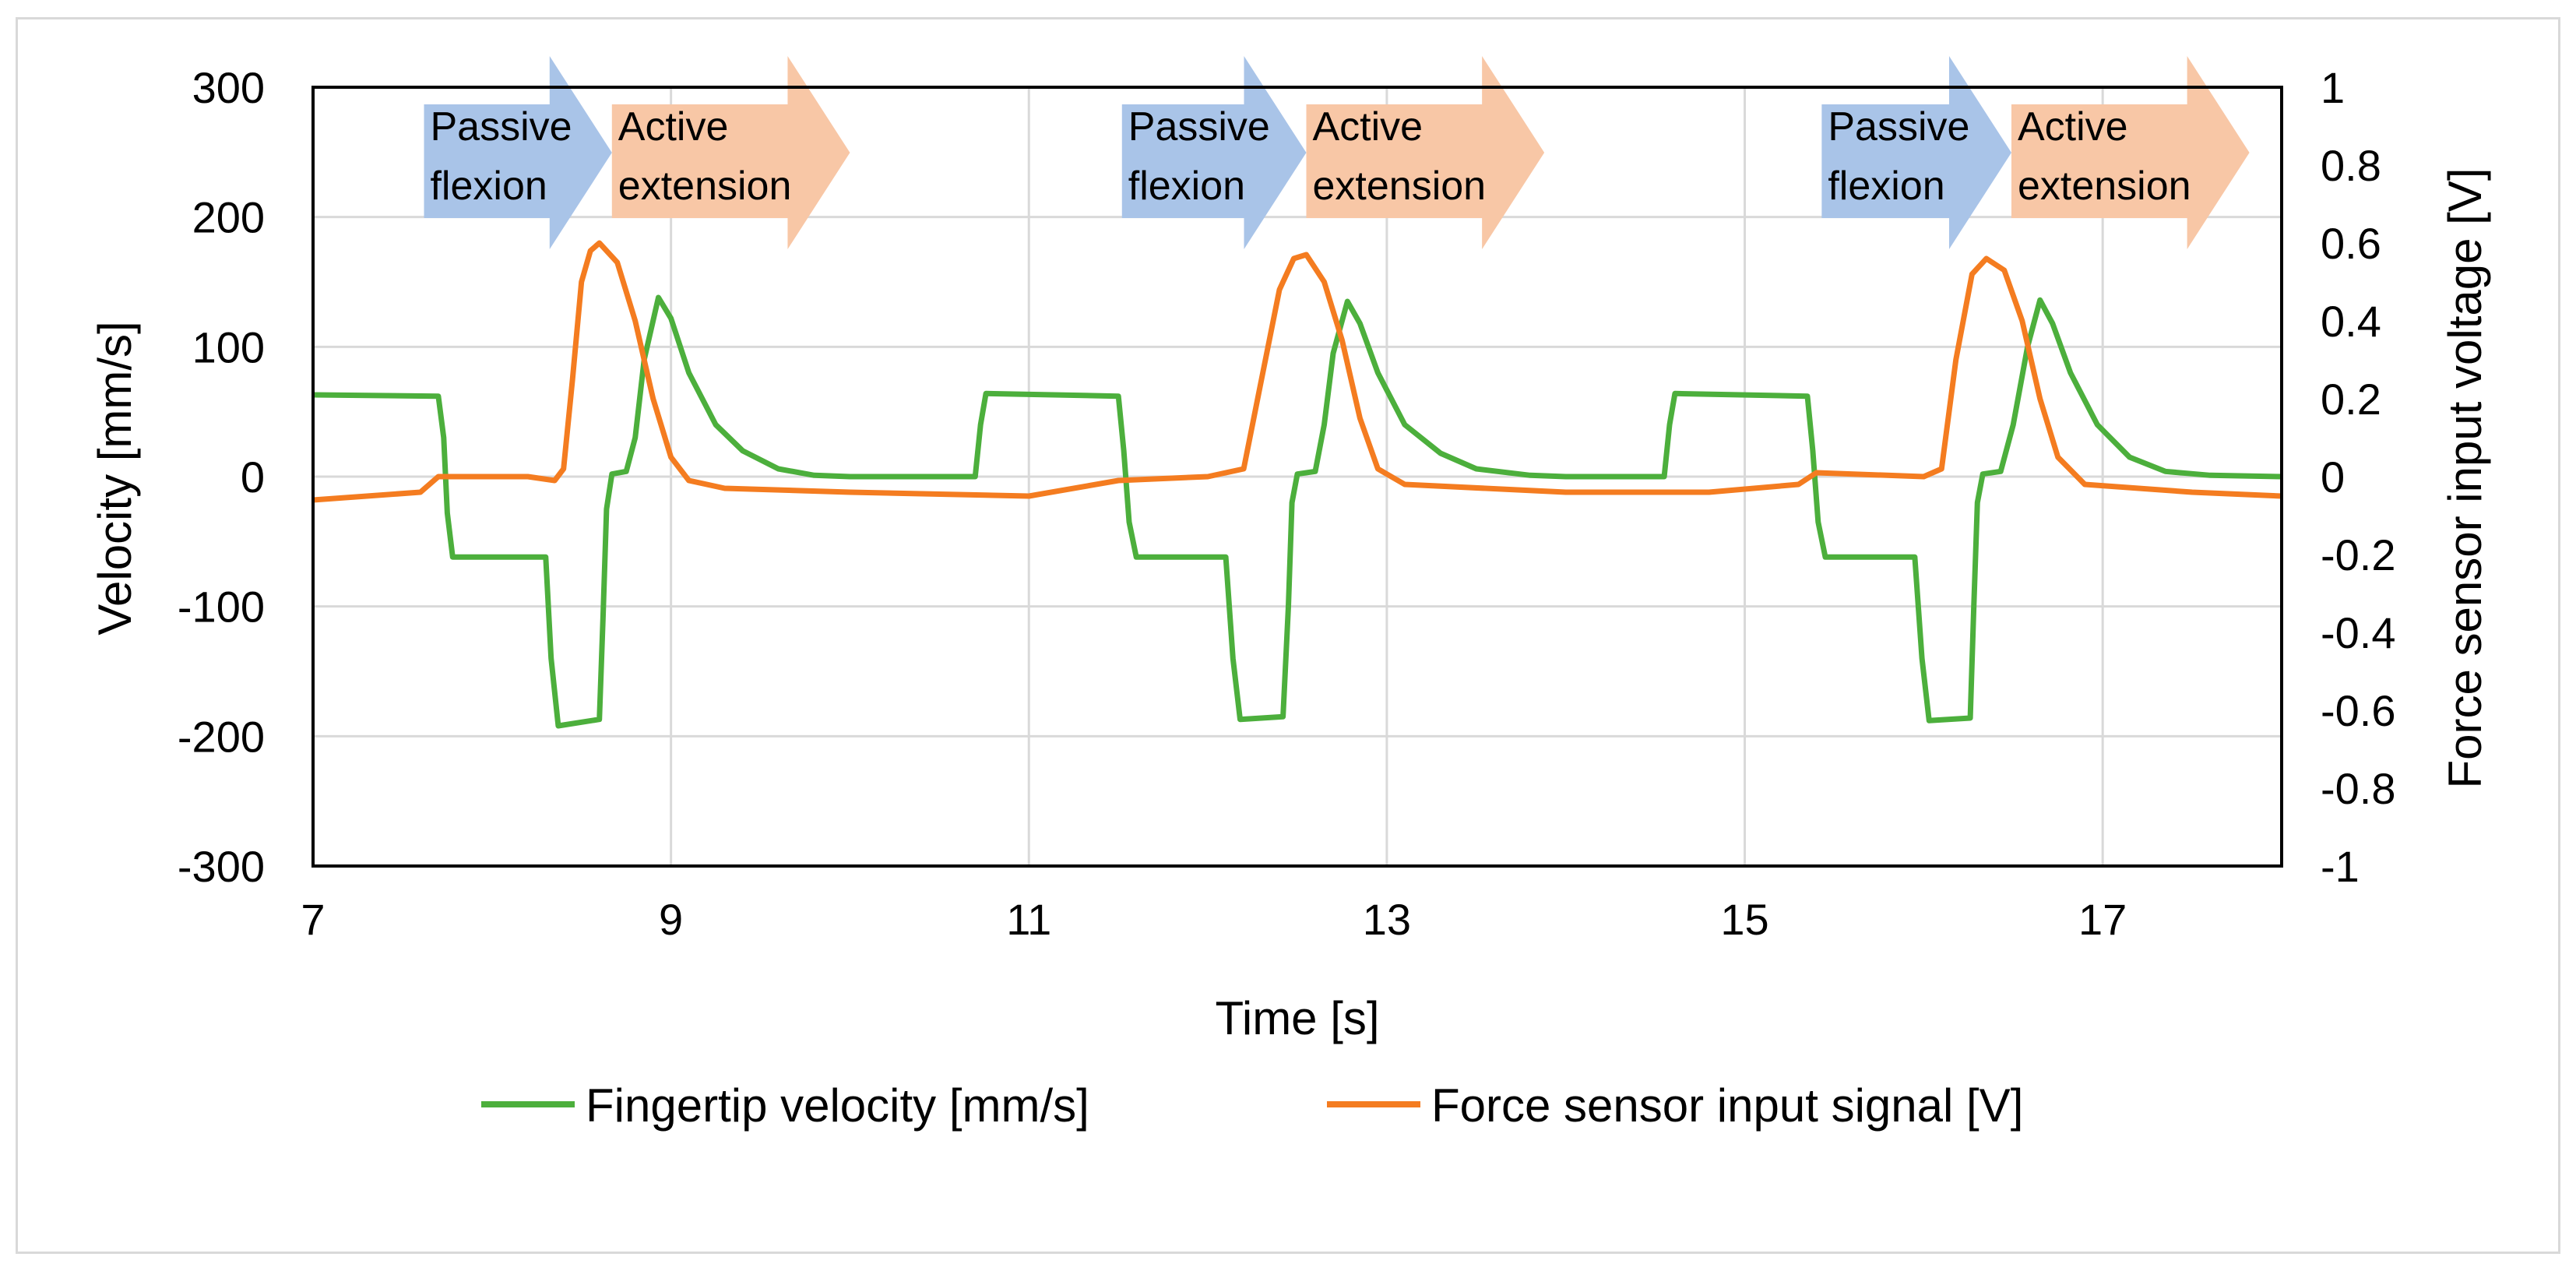  Describe the element at coordinates (228, 217) in the screenshot. I see `y-tick-label: 200` at that location.